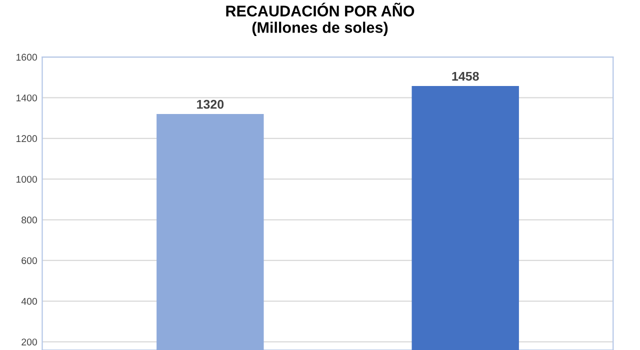 The image size is (640, 350). What do you see at coordinates (26, 179) in the screenshot?
I see `y-tick-label: 1000` at bounding box center [26, 179].